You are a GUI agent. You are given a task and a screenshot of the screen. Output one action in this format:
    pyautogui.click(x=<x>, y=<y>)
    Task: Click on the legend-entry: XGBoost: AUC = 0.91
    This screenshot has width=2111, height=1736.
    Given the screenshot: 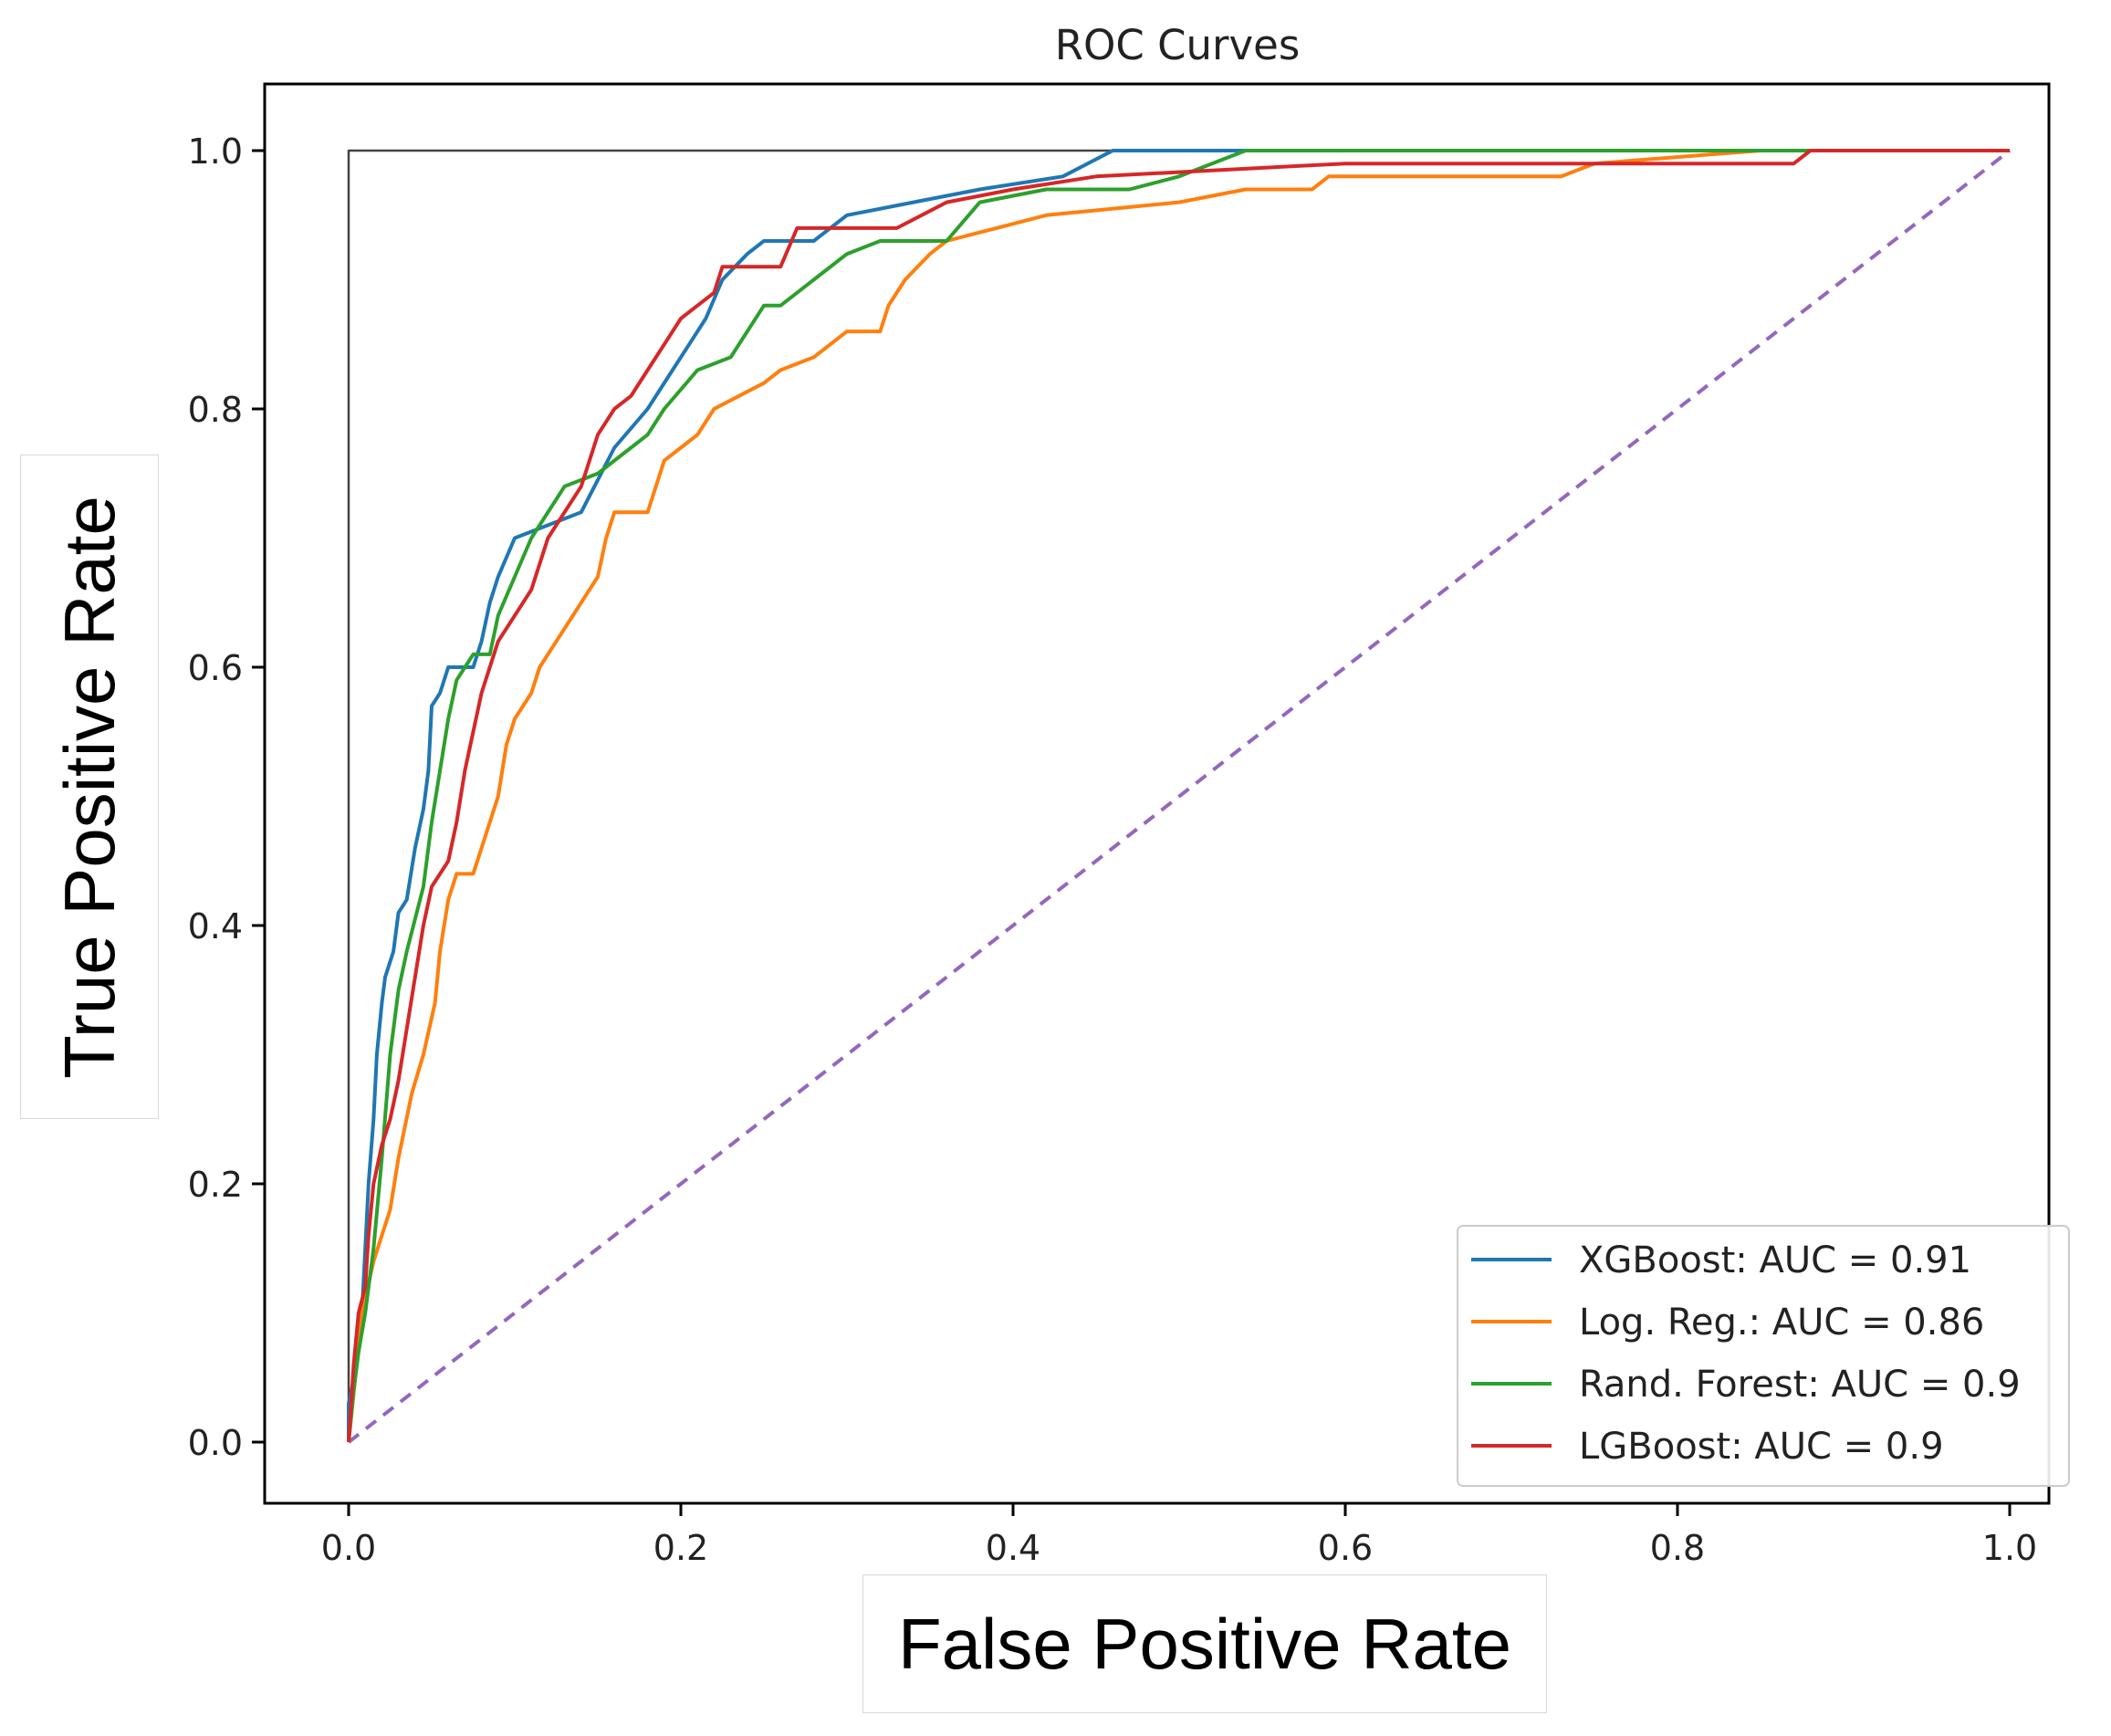 What is the action you would take?
    pyautogui.click(x=1775, y=1260)
    